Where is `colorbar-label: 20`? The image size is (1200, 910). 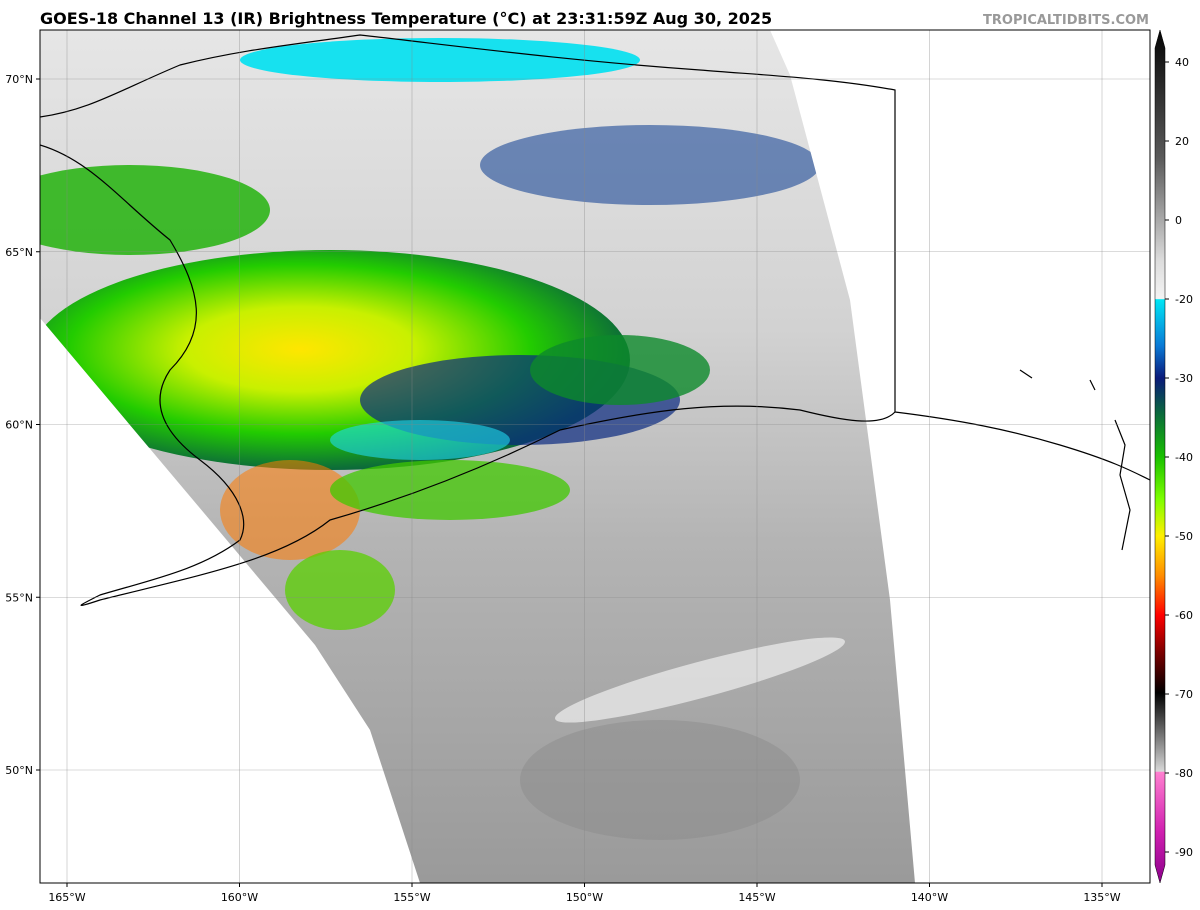 colorbar-label: 20 is located at coordinates (1182, 141).